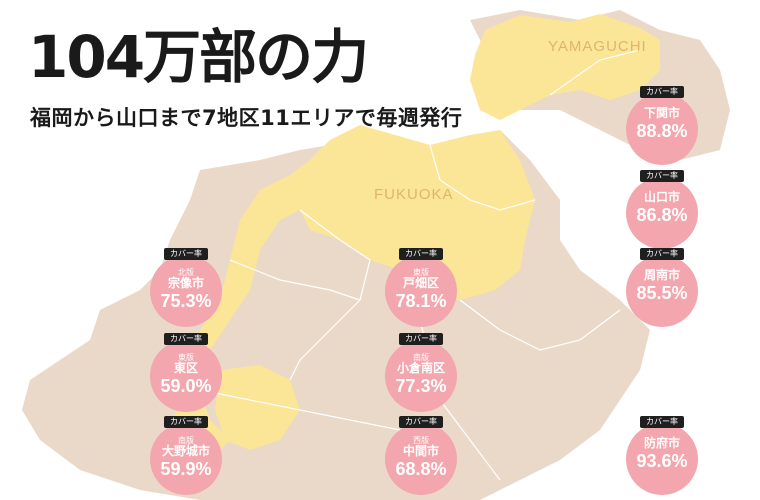 Image resolution: width=760 pixels, height=500 pixels. Describe the element at coordinates (198, 57) in the screenshot. I see `page-title: 104万部の力` at that location.